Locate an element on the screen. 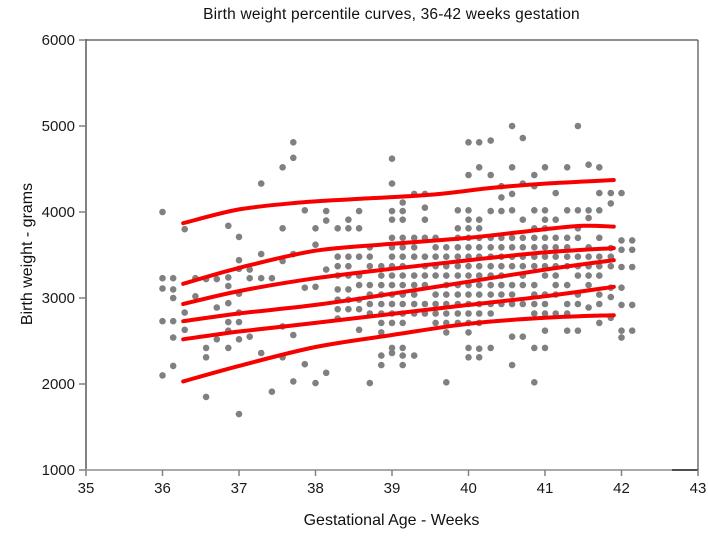  x-tick-label: 39 is located at coordinates (392, 488).